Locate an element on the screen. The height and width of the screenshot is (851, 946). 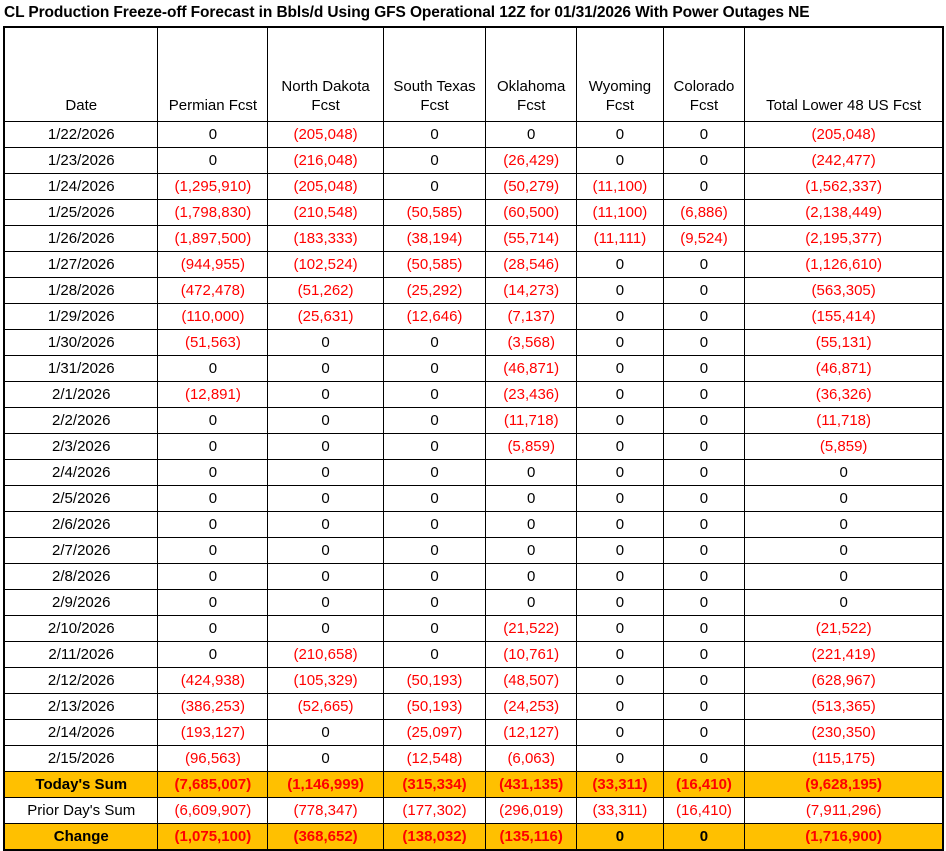
value-cell: (221,419) is located at coordinates (844, 654).